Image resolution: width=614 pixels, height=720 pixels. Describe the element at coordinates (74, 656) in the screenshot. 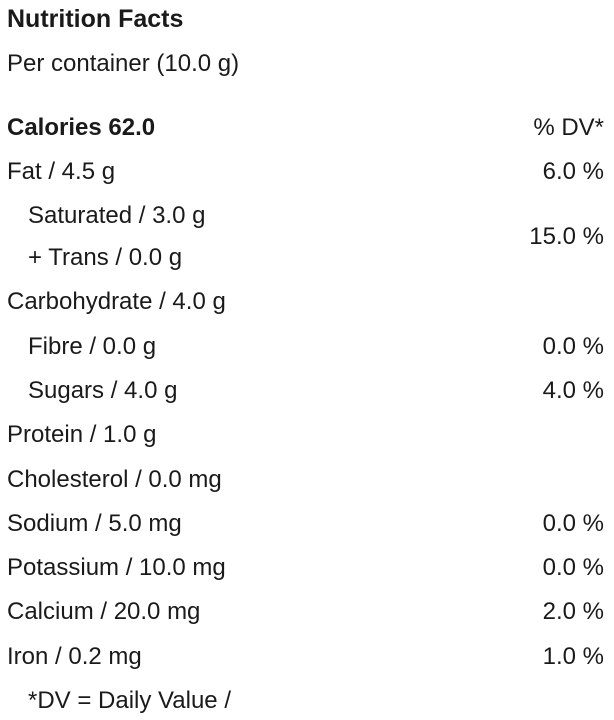

I see `nutrient-label: Iron / 0.2 mg` at that location.